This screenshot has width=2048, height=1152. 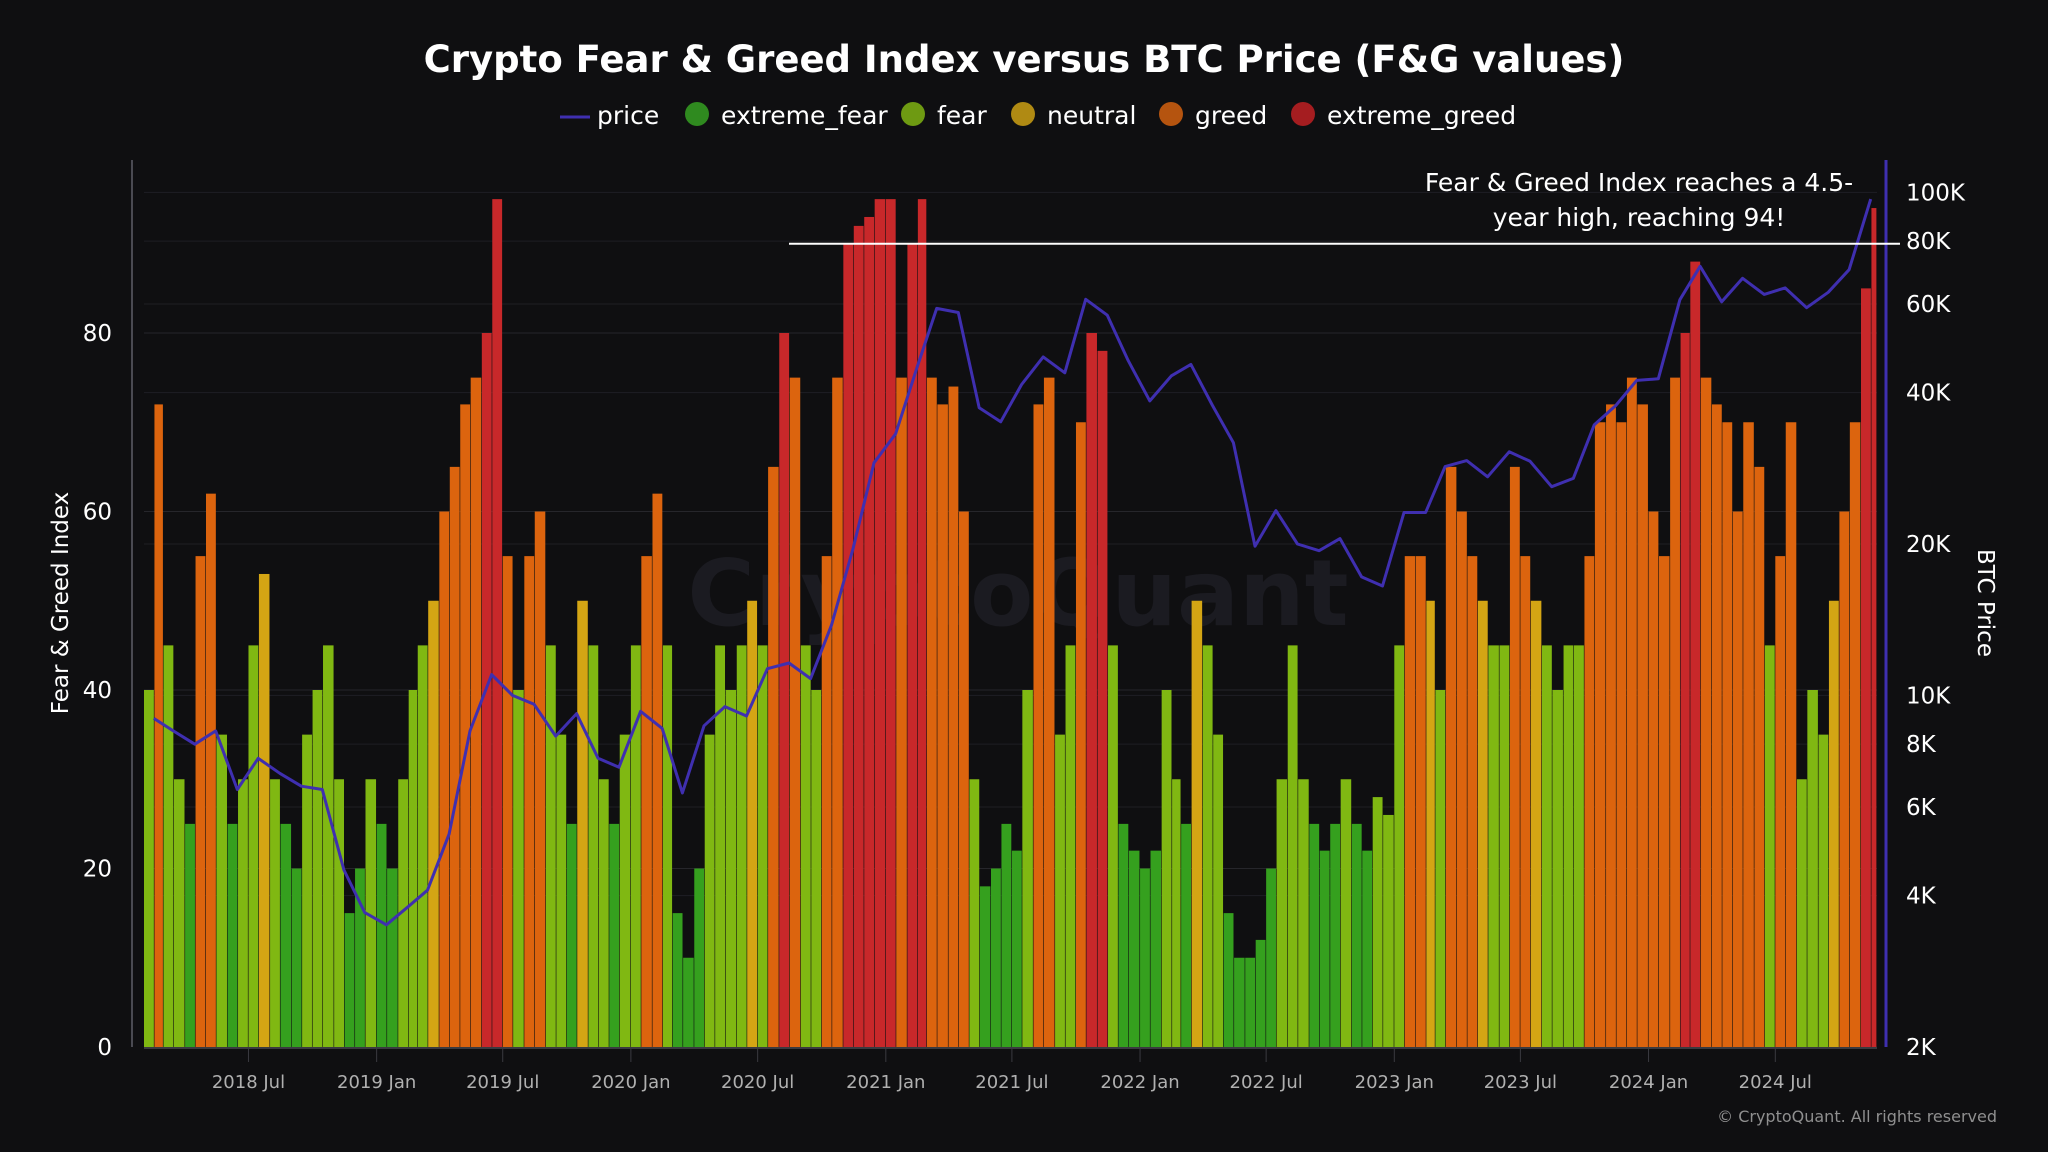 What do you see at coordinates (1394, 1082) in the screenshot?
I see `x-tick-label: 2023 Jan` at bounding box center [1394, 1082].